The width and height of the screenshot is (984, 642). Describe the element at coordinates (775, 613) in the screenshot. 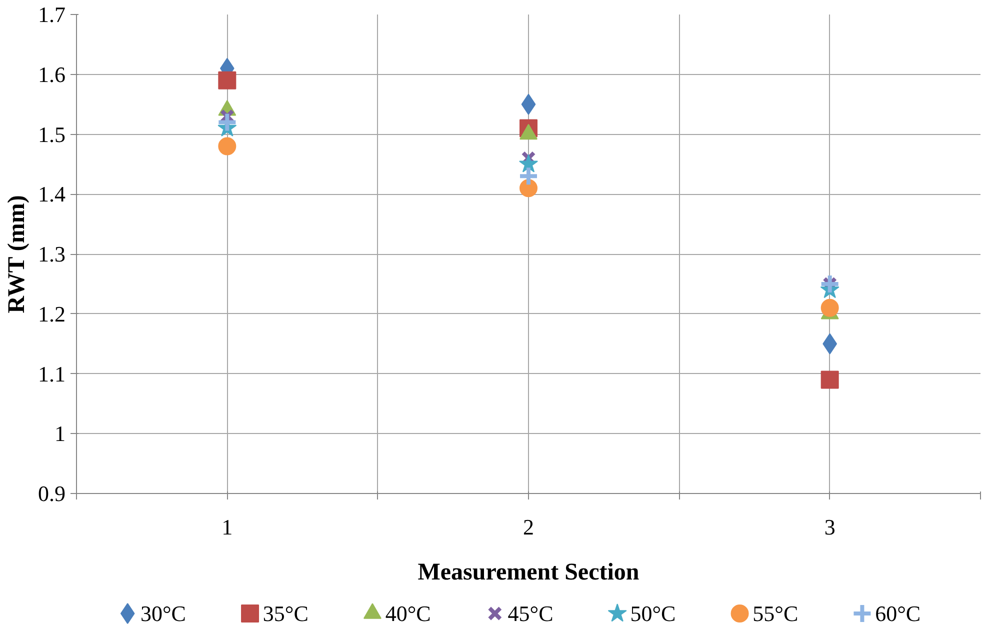

I see `legend-label: 55°C` at that location.